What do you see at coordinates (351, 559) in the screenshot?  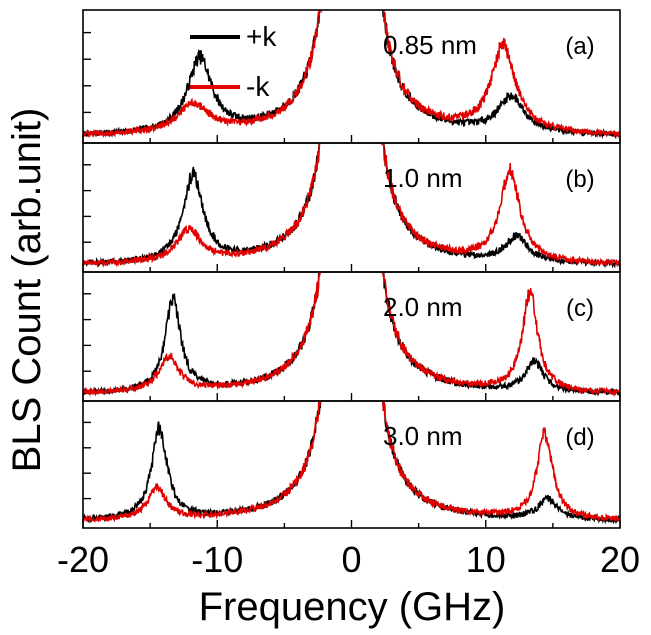 I see `x-tick-label: 0` at bounding box center [351, 559].